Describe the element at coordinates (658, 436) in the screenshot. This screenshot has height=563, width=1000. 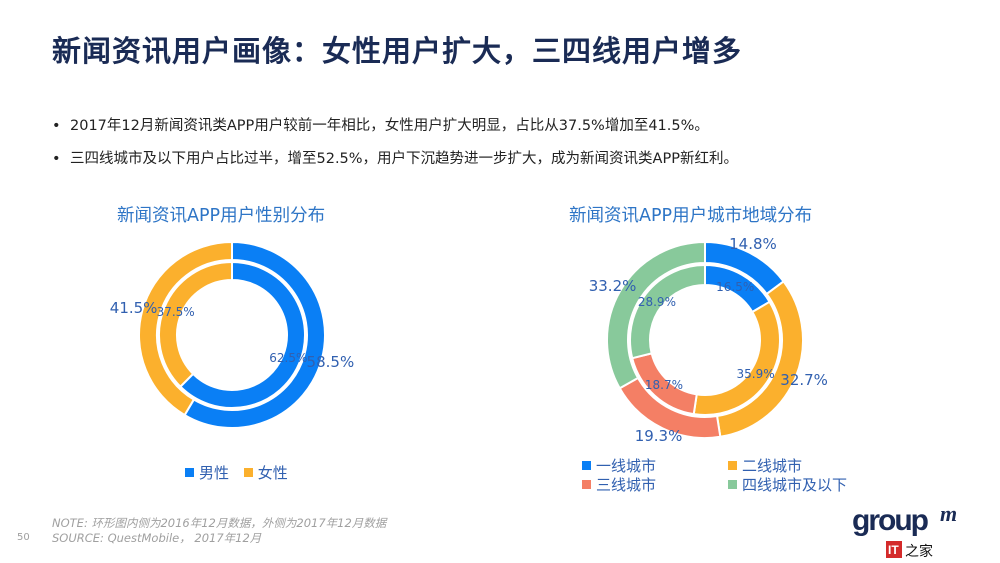
I see `data-label-outer: 19.3%` at that location.